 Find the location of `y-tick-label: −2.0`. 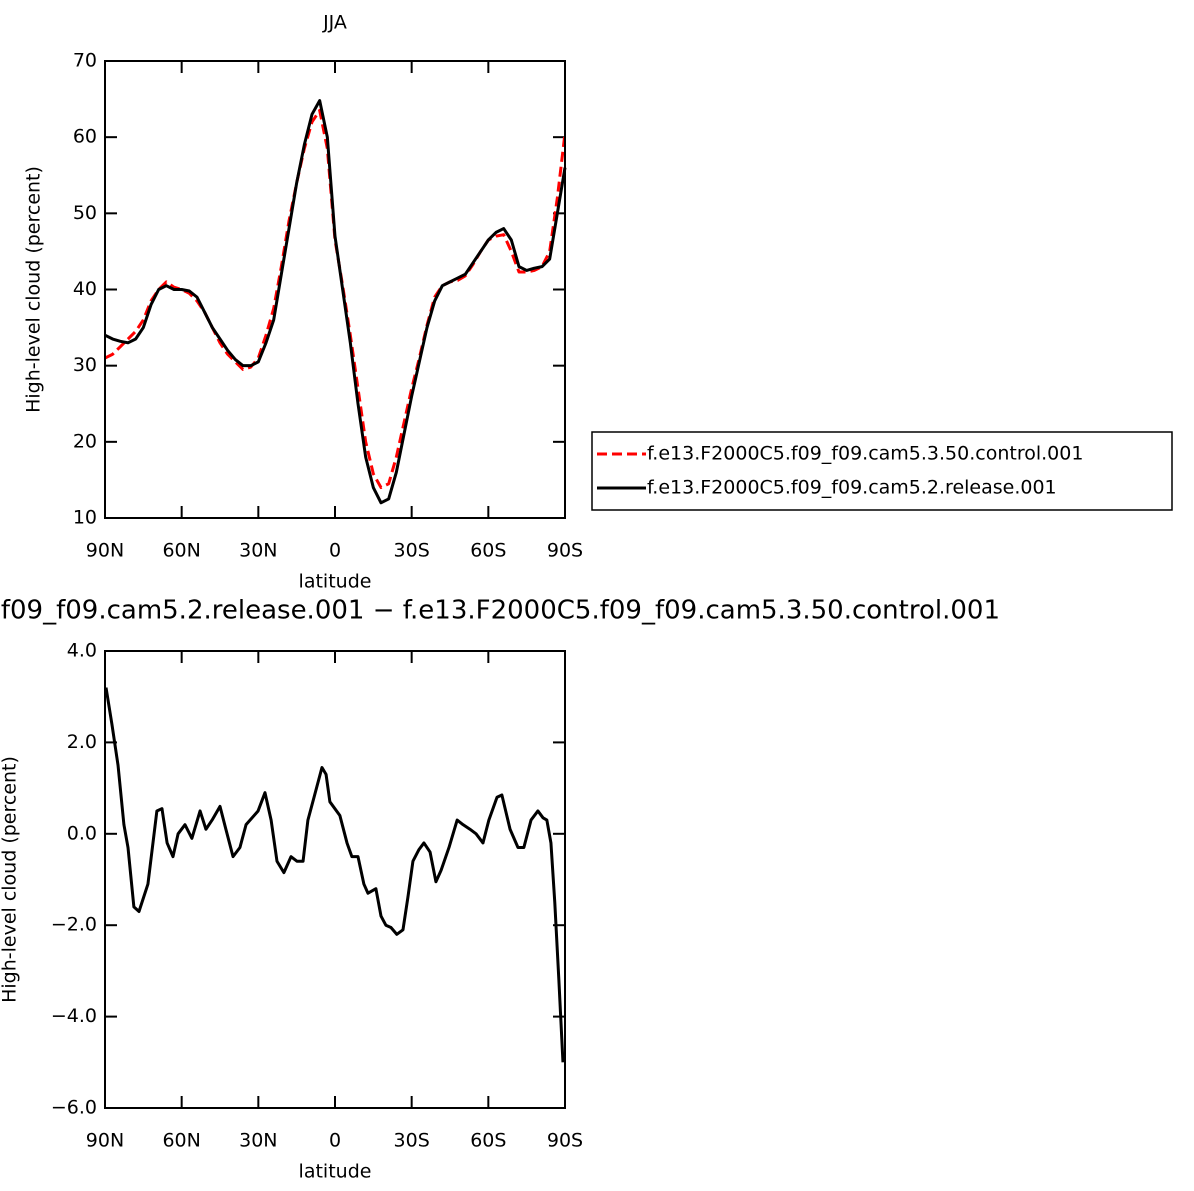

y-tick-label: −2.0 is located at coordinates (74, 925).